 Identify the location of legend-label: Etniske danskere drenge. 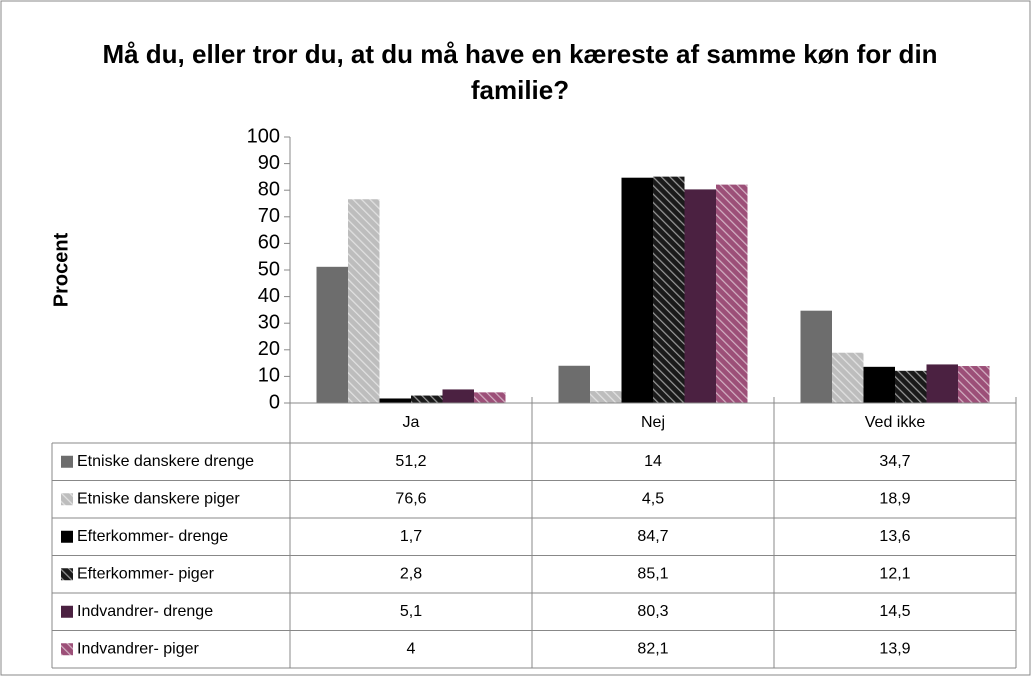
(165, 461).